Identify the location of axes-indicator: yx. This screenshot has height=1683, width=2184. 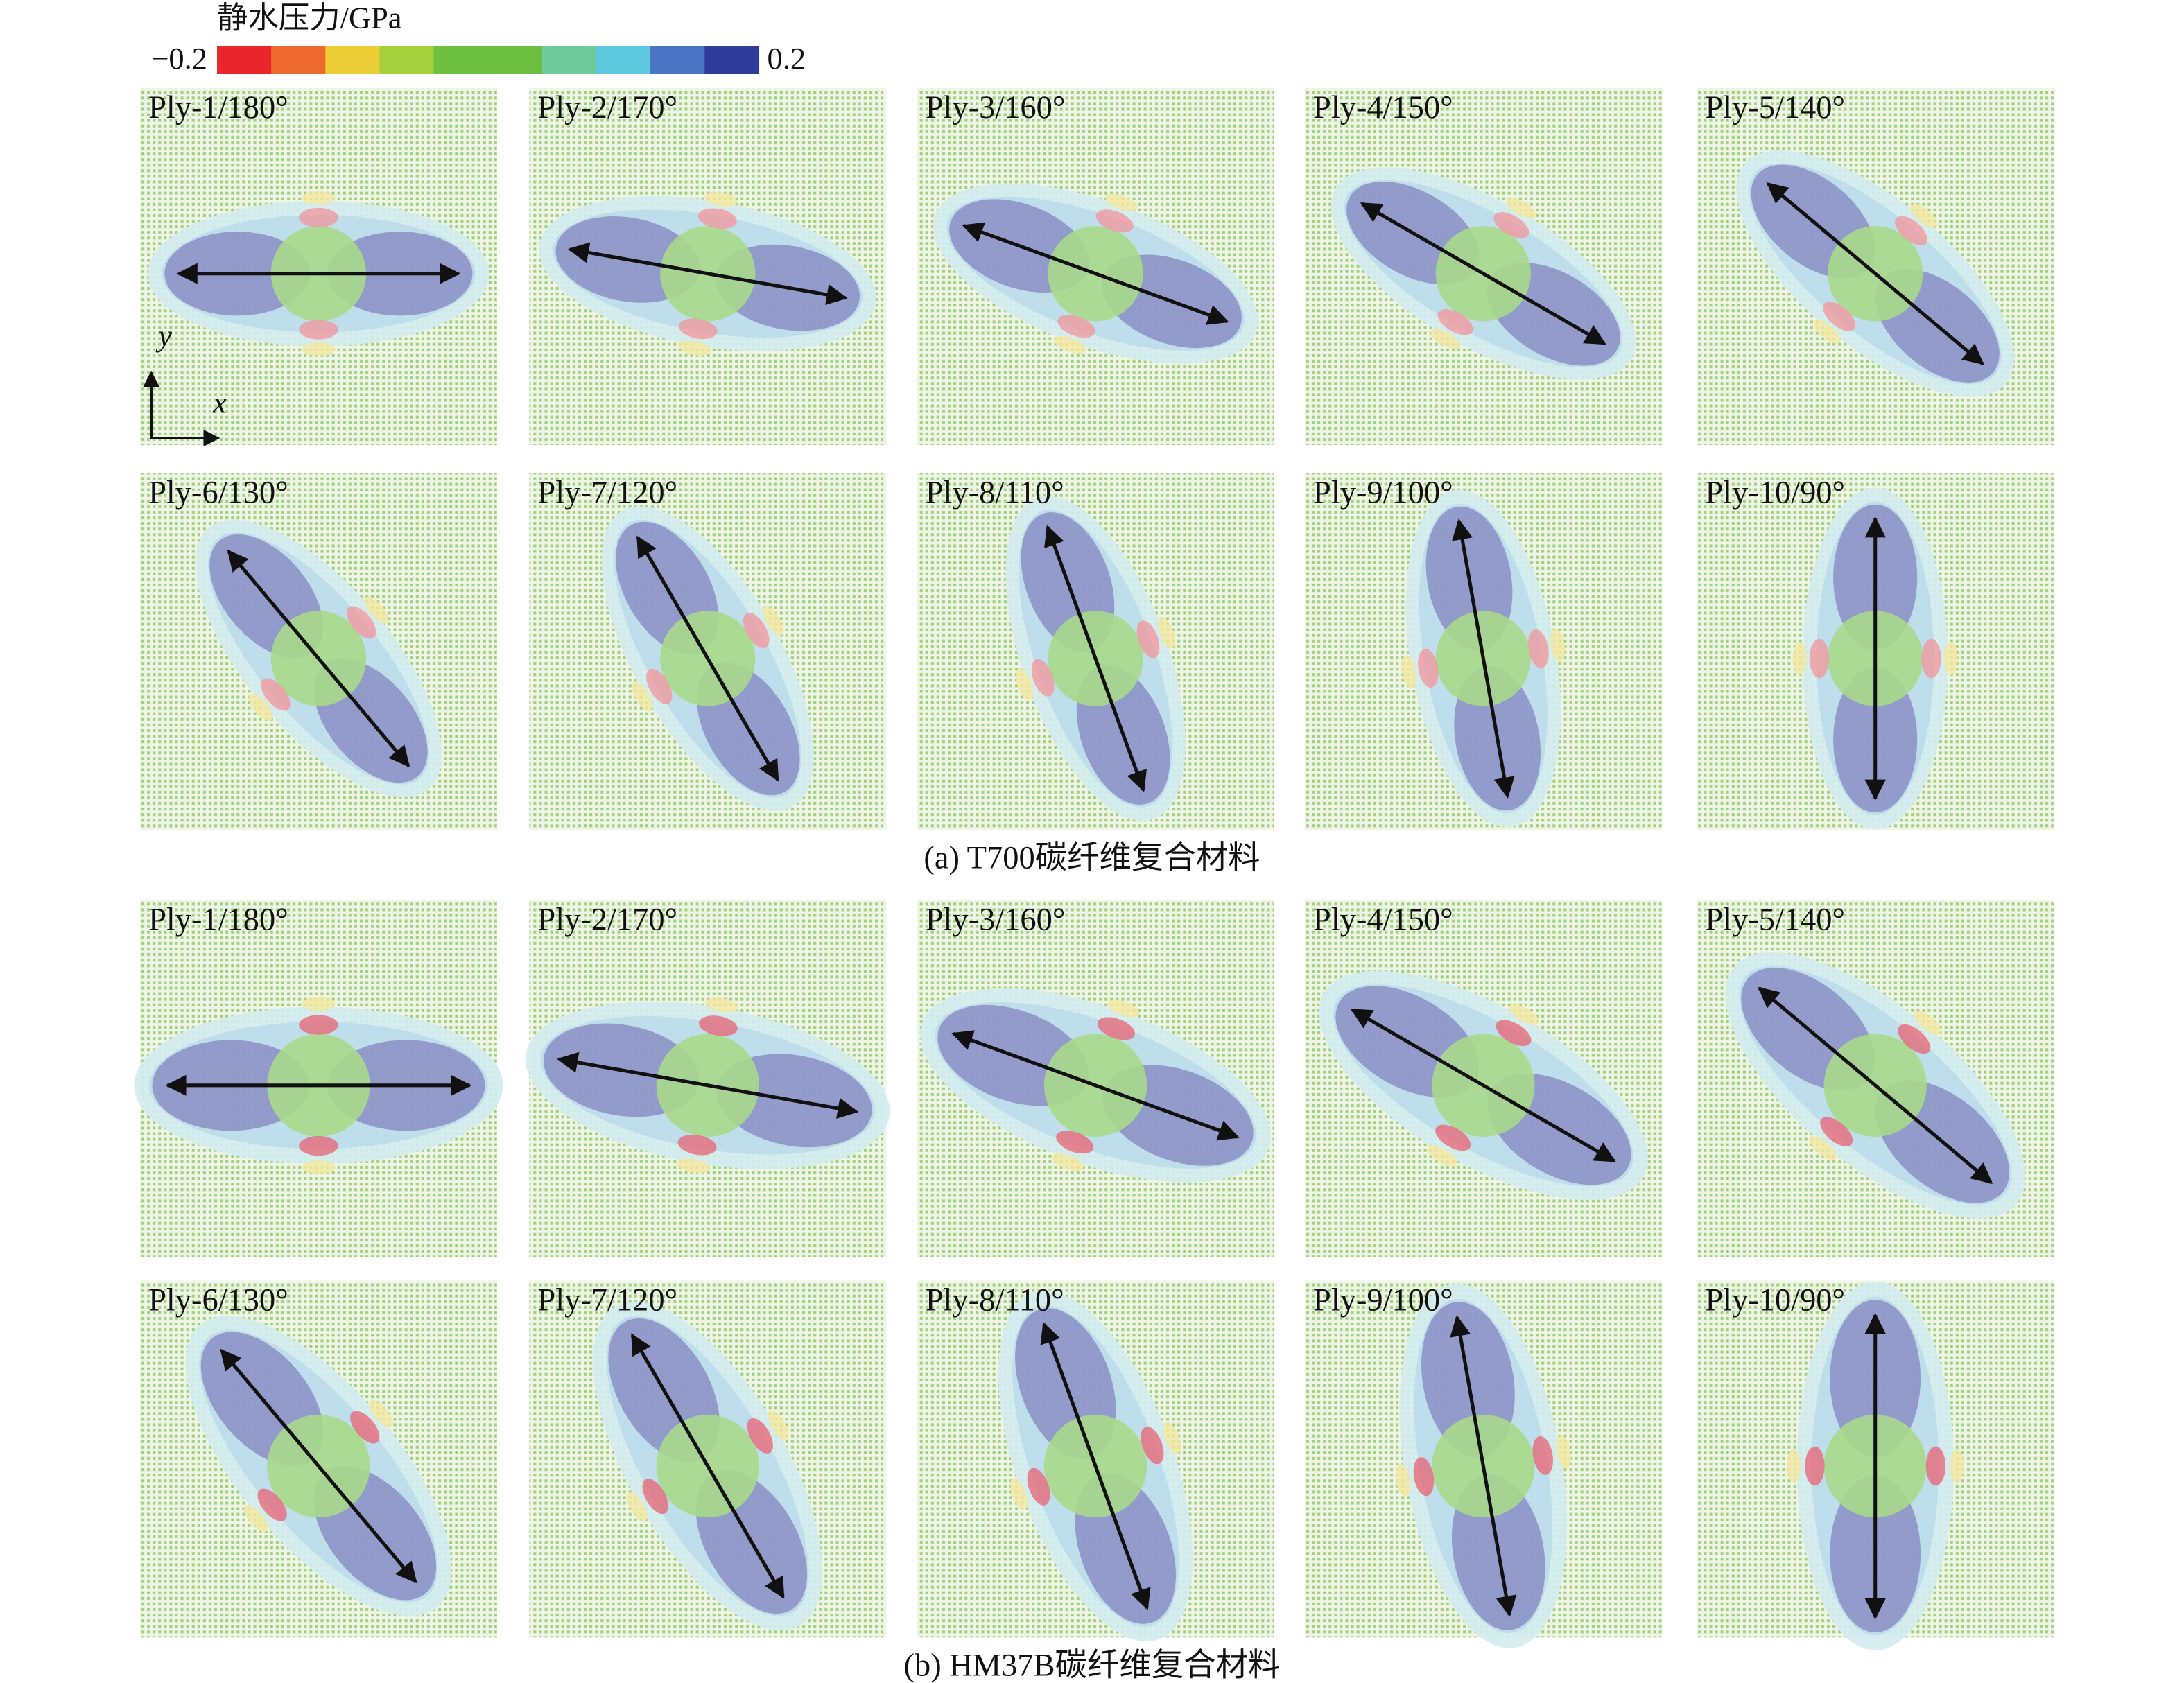
(185, 382).